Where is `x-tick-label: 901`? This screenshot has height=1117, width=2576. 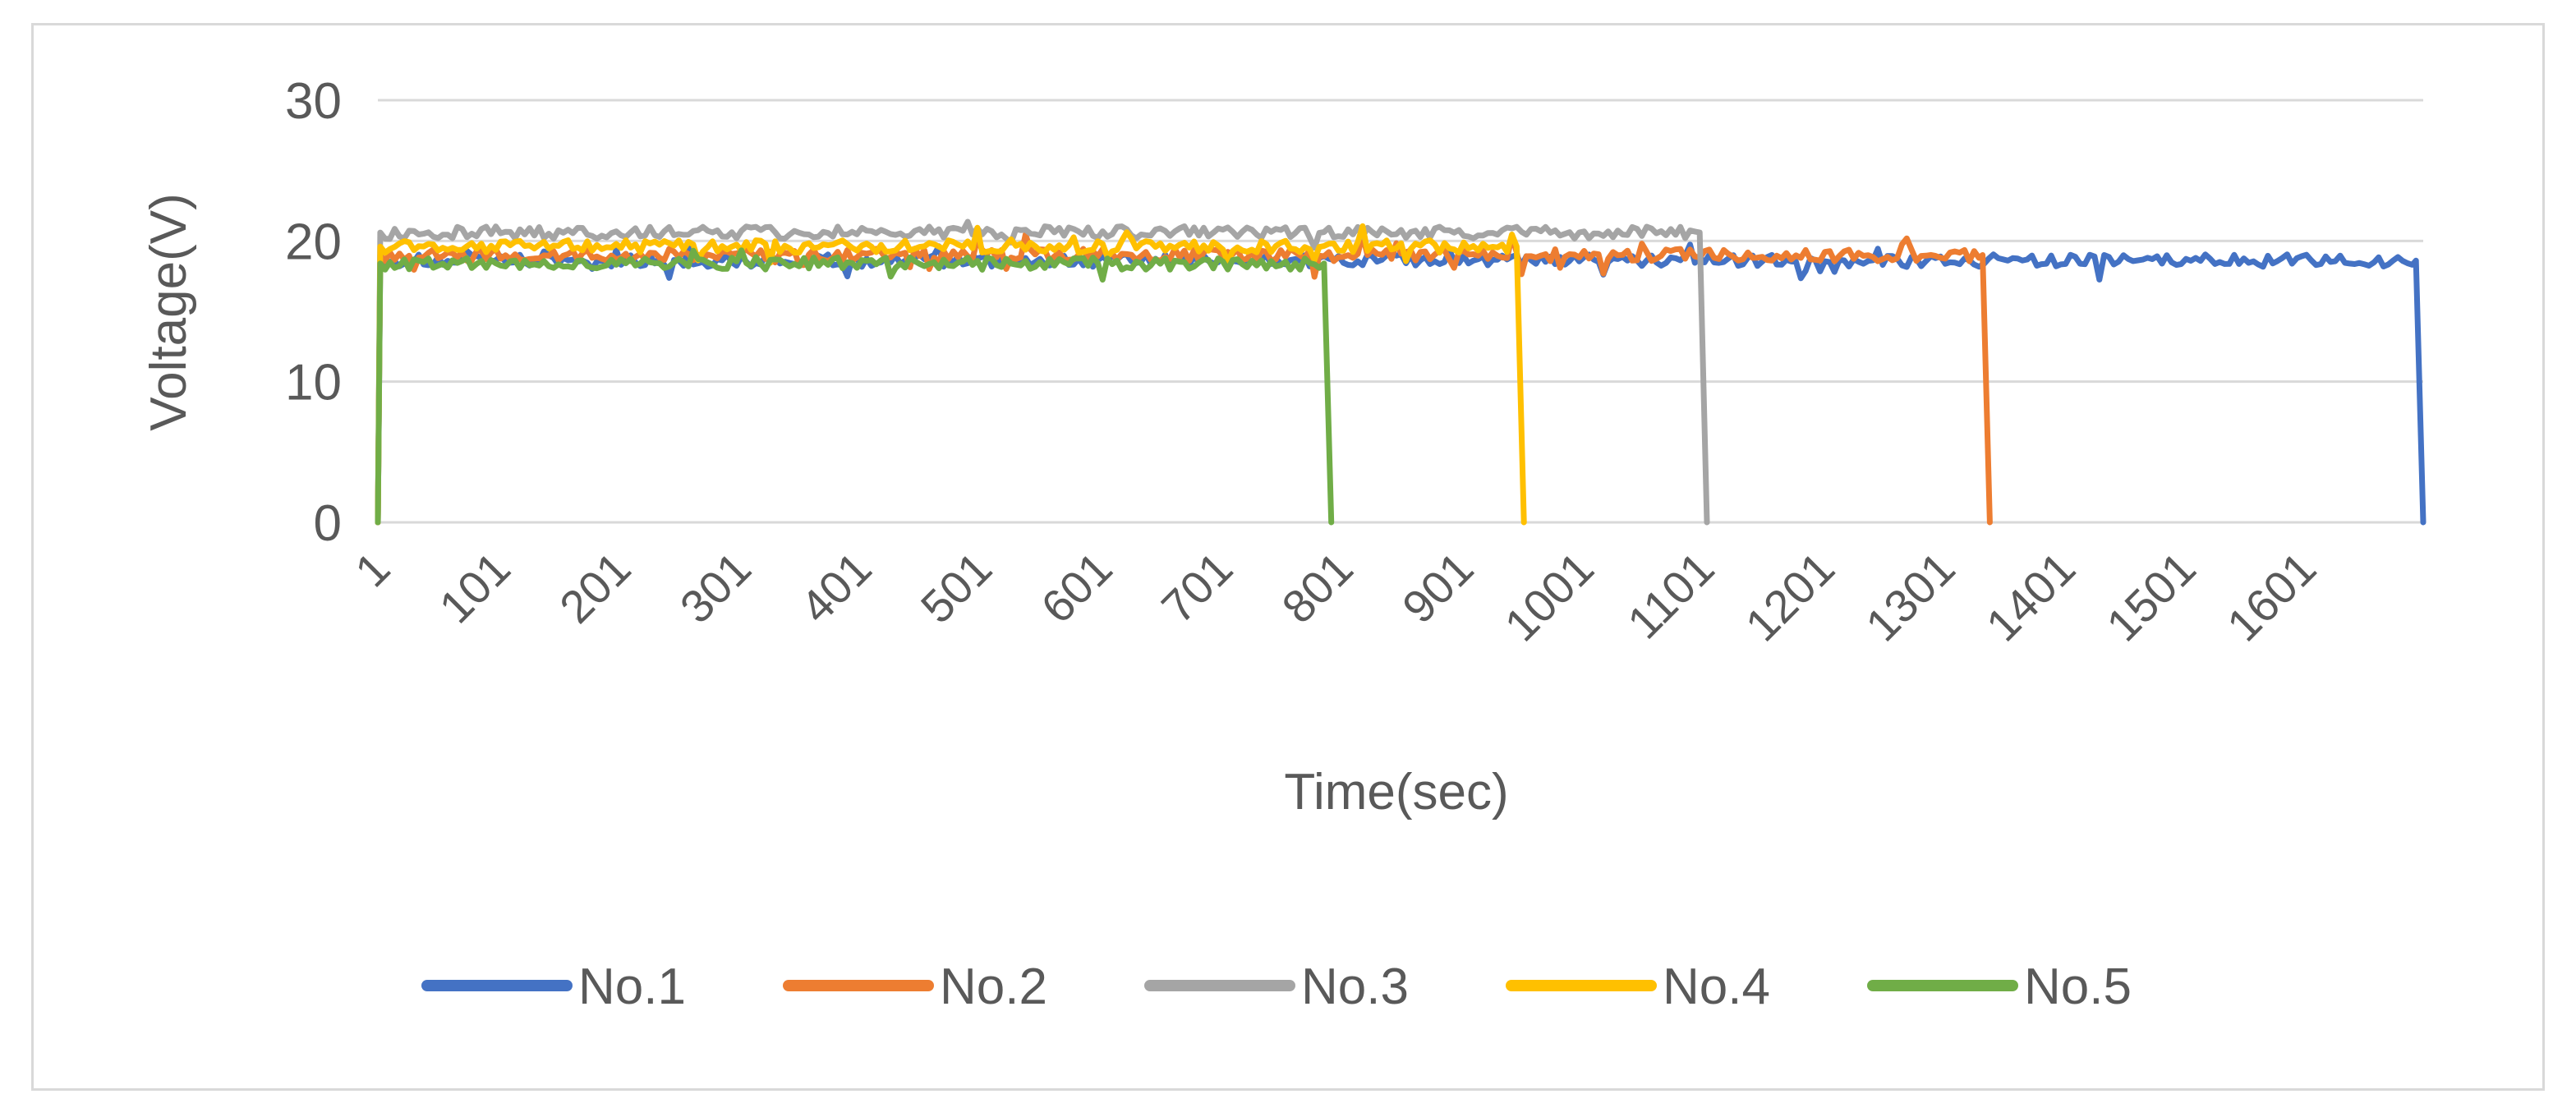
x-tick-label: 901 is located at coordinates (1438, 587).